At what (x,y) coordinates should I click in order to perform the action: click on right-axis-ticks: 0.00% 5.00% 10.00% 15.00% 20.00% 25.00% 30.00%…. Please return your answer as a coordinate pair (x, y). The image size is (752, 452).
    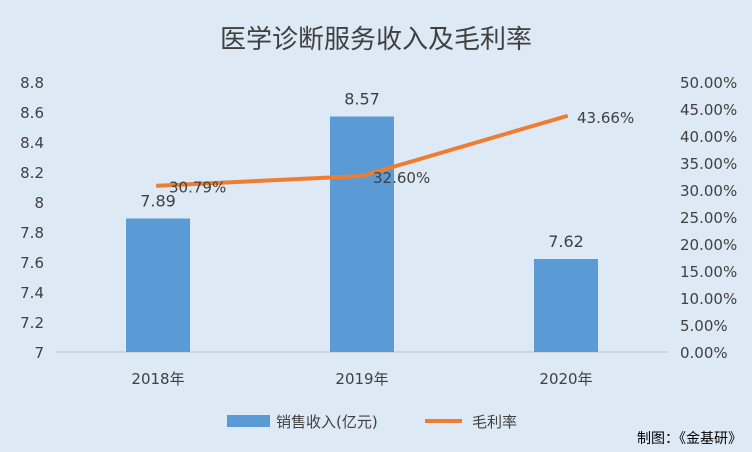
    Looking at the image, I should click on (708, 218).